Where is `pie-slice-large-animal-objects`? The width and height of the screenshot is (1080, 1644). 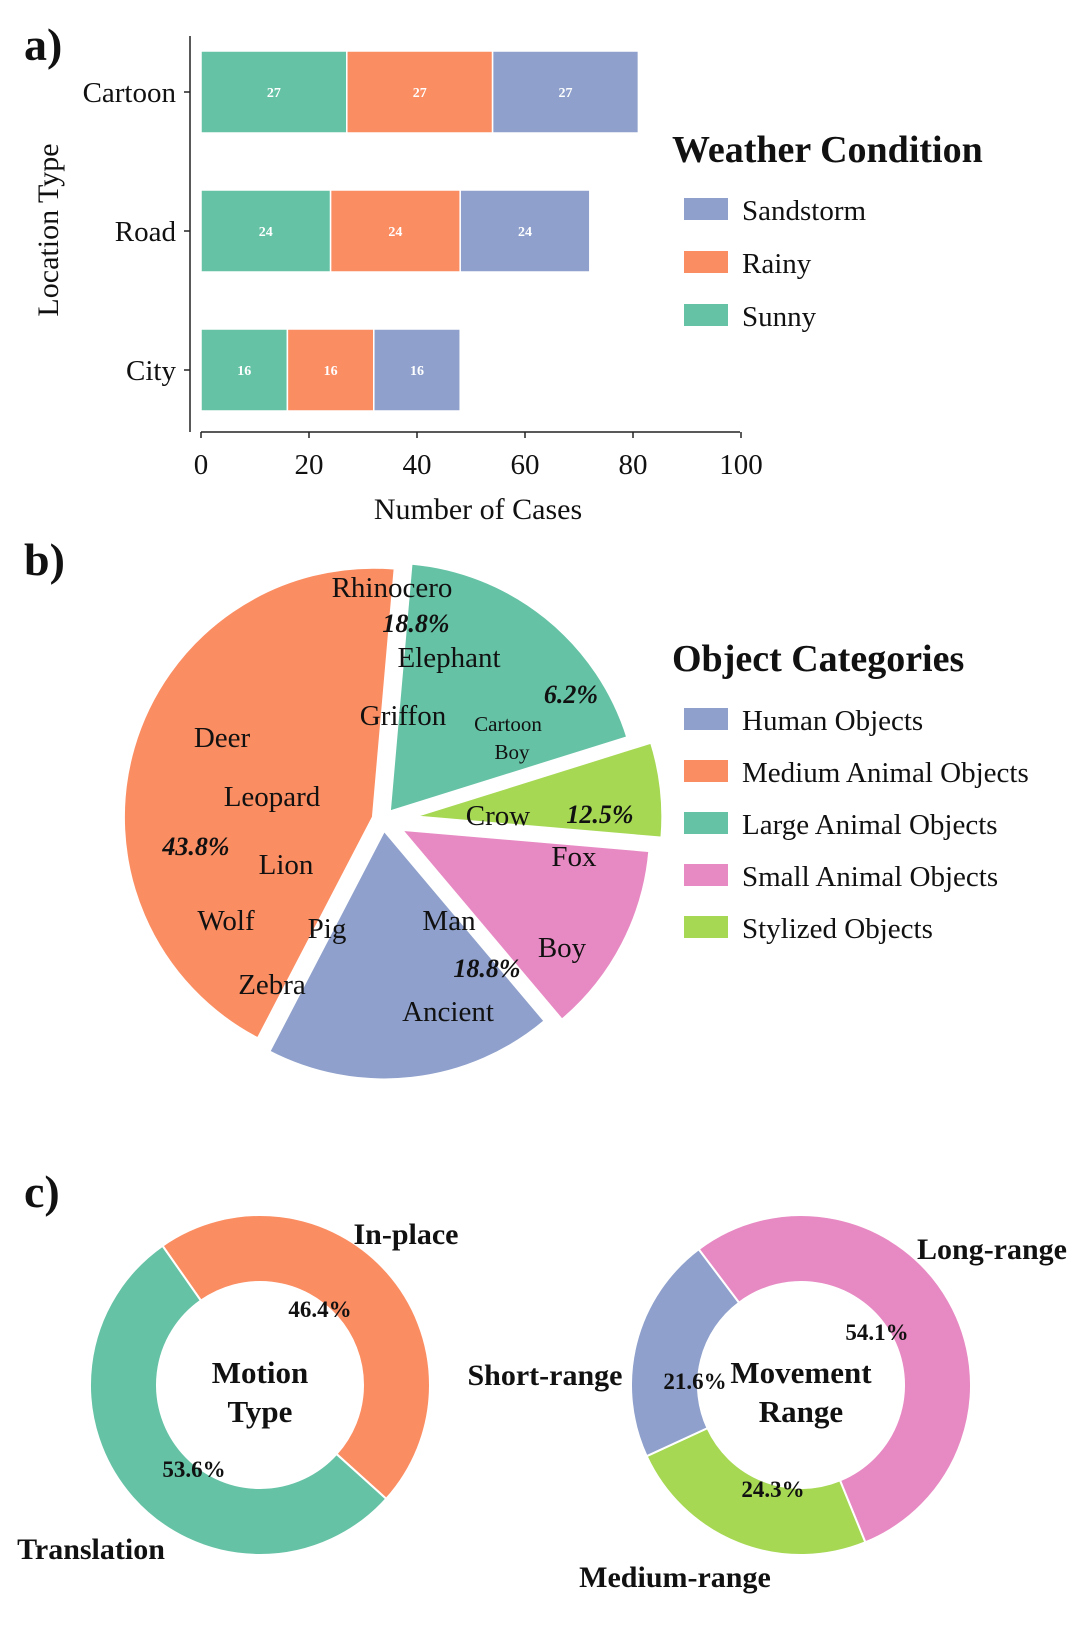
pie-slice-large-animal-objects is located at coordinates (508, 688).